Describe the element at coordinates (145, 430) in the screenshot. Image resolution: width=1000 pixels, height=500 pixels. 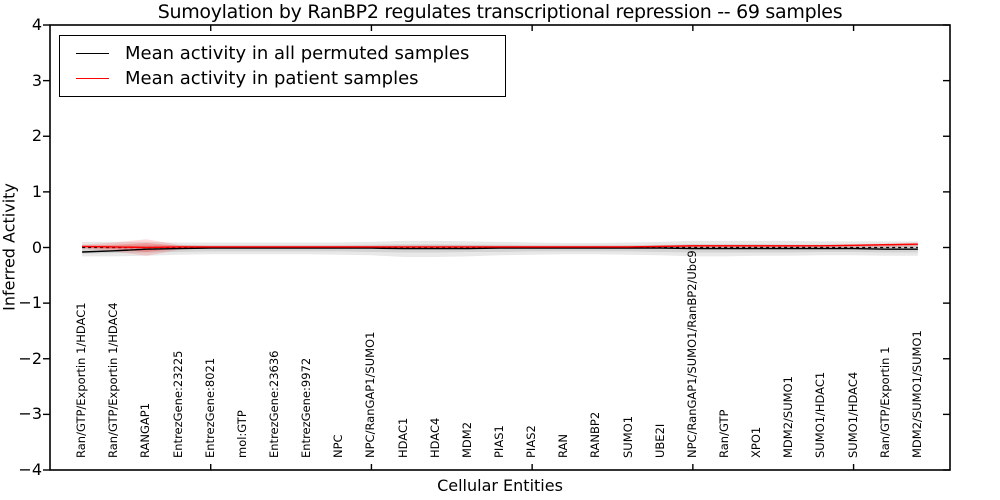
I see `category-label: RANGAP1` at that location.